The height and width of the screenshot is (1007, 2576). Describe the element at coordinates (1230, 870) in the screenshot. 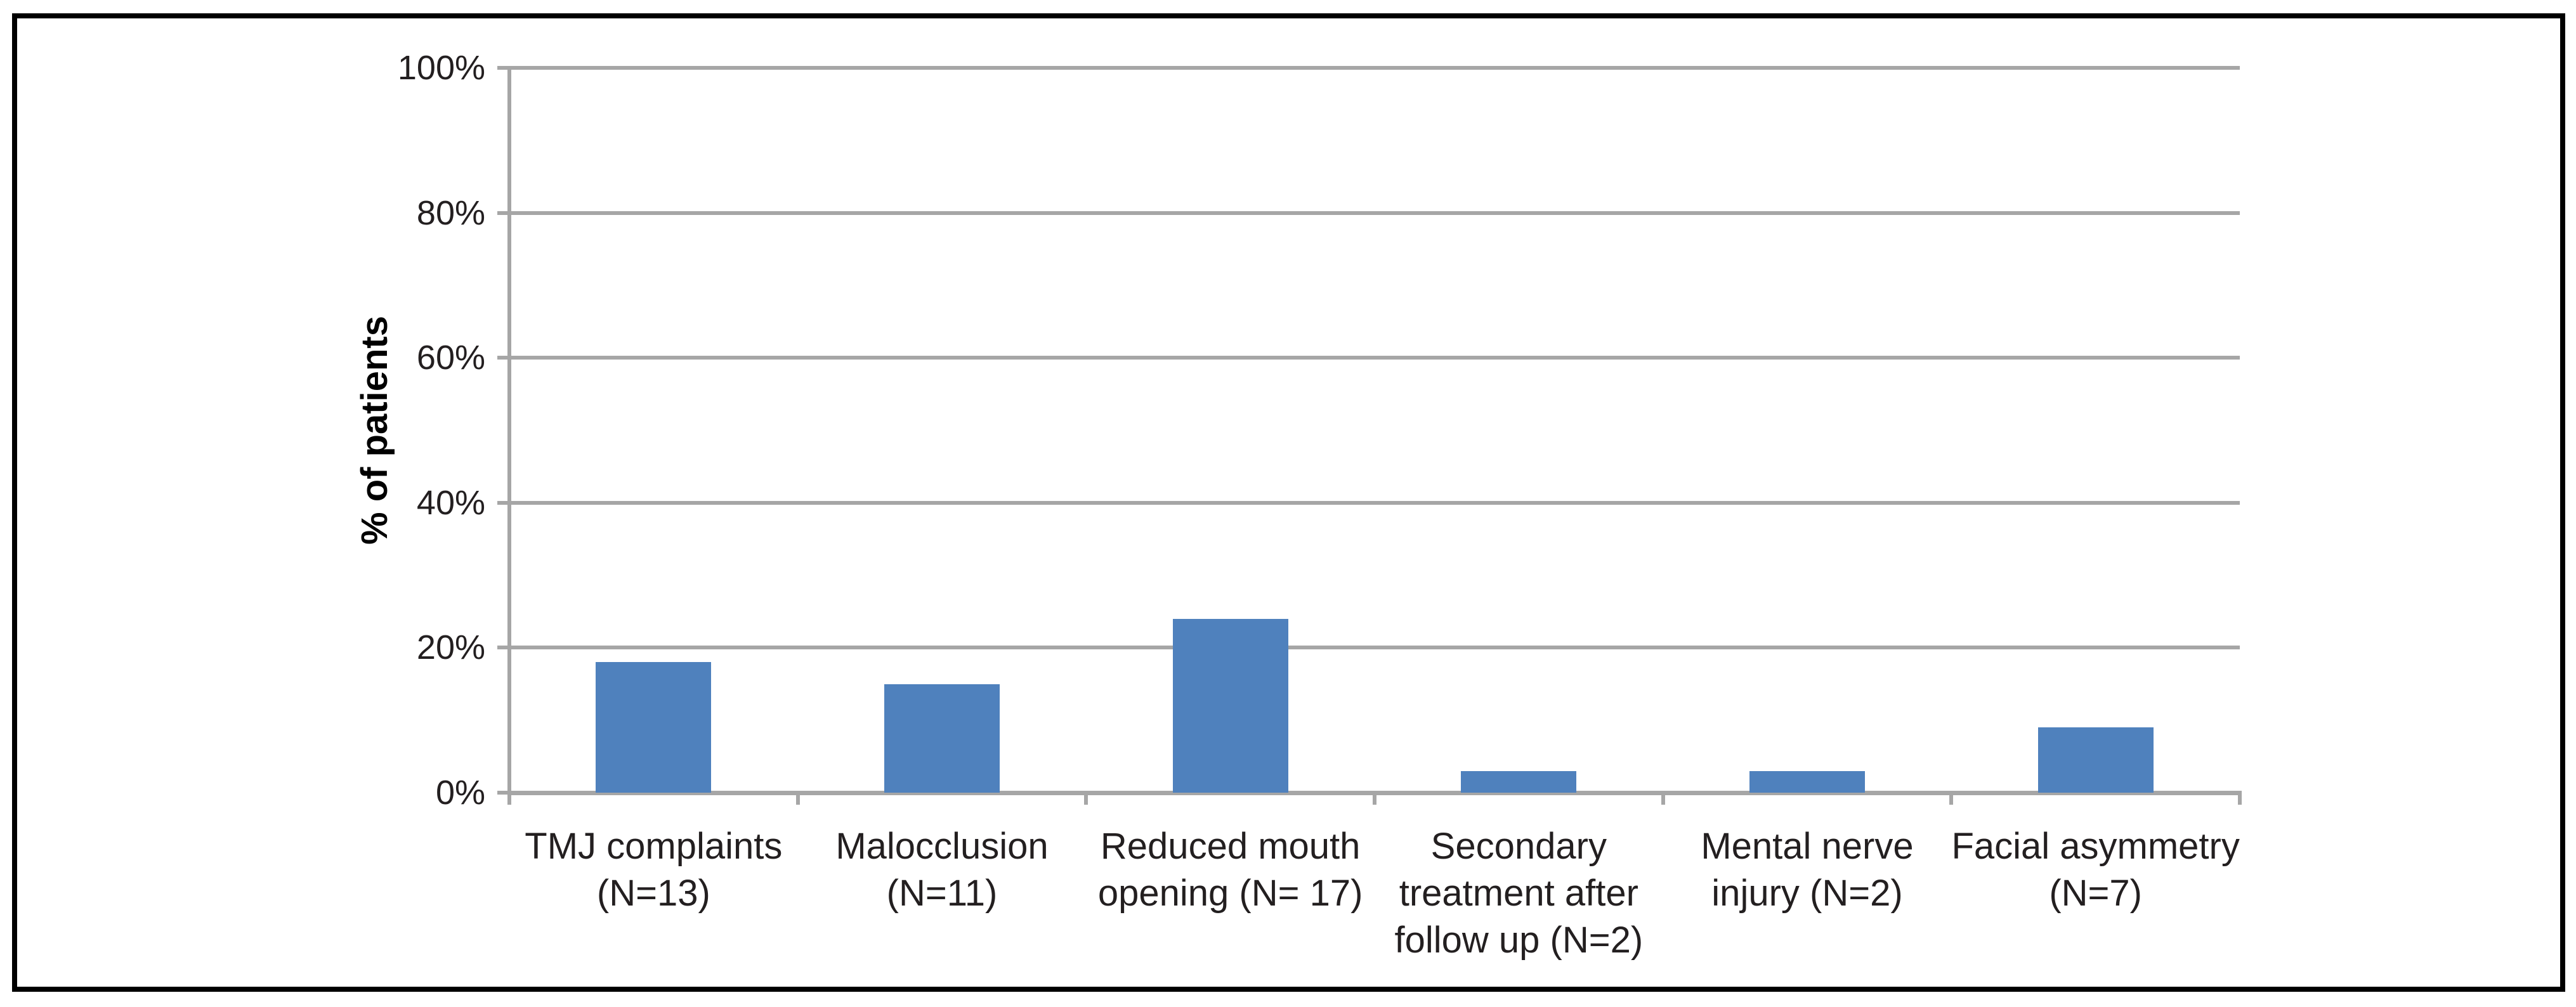

I see `x-category-label: Reduced mouth opening (N= 17)` at that location.